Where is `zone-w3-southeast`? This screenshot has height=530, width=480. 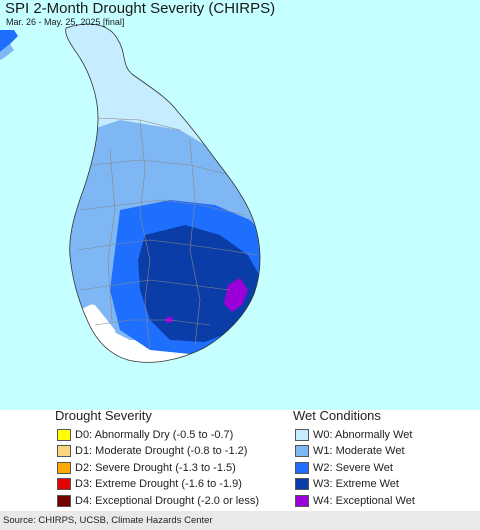 zone-w3-southeast is located at coordinates (199, 283).